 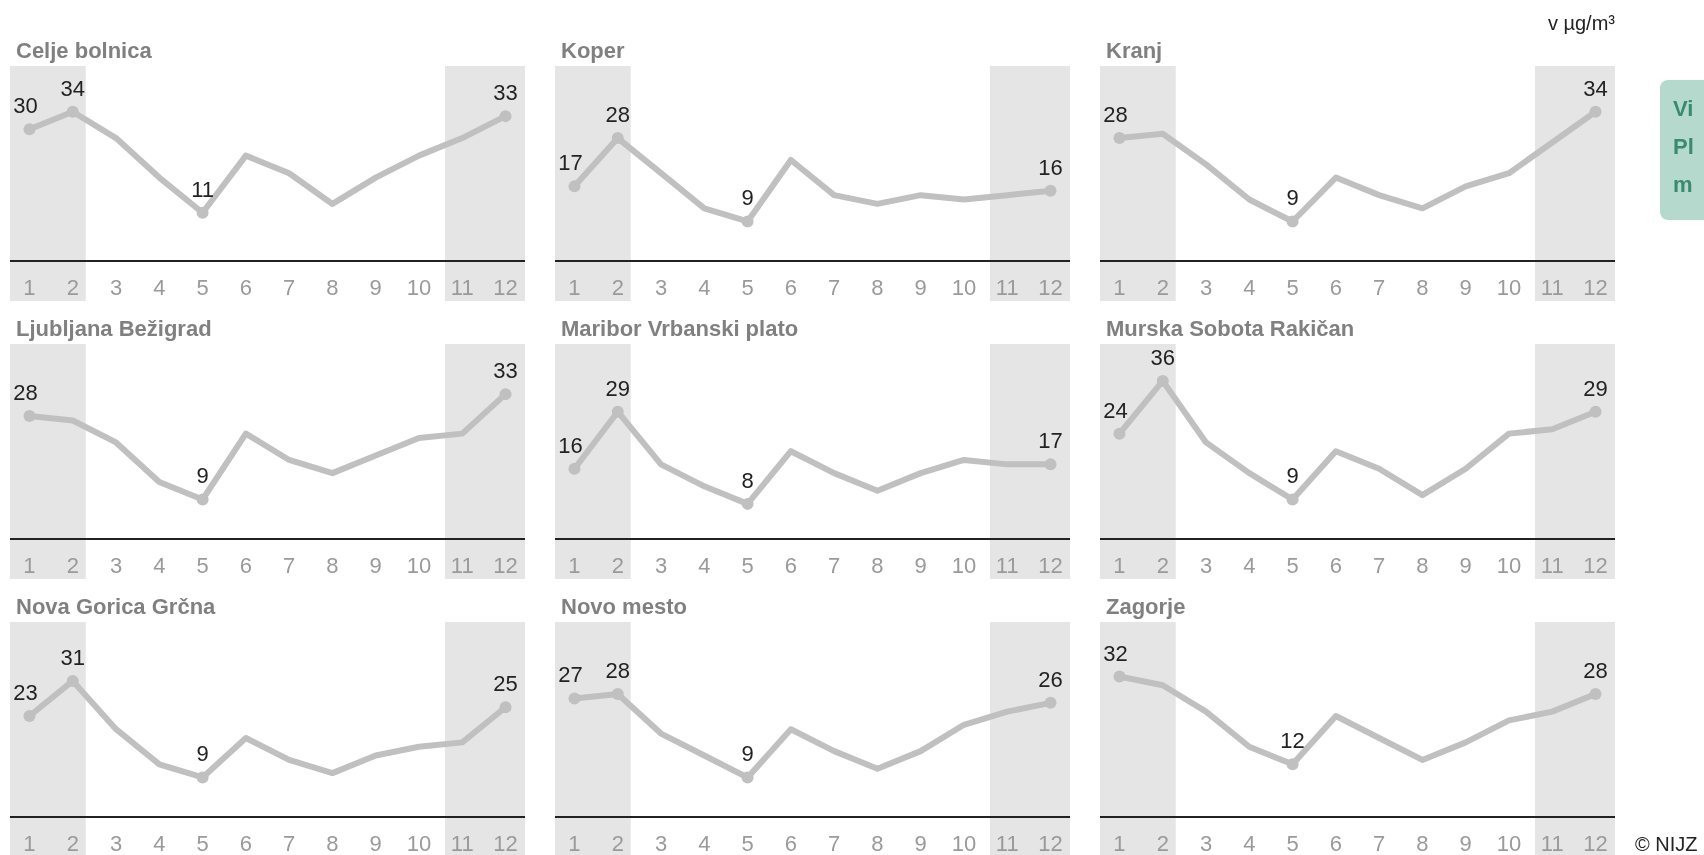 What do you see at coordinates (1134, 50) in the screenshot?
I see `chart-title: Kranj` at bounding box center [1134, 50].